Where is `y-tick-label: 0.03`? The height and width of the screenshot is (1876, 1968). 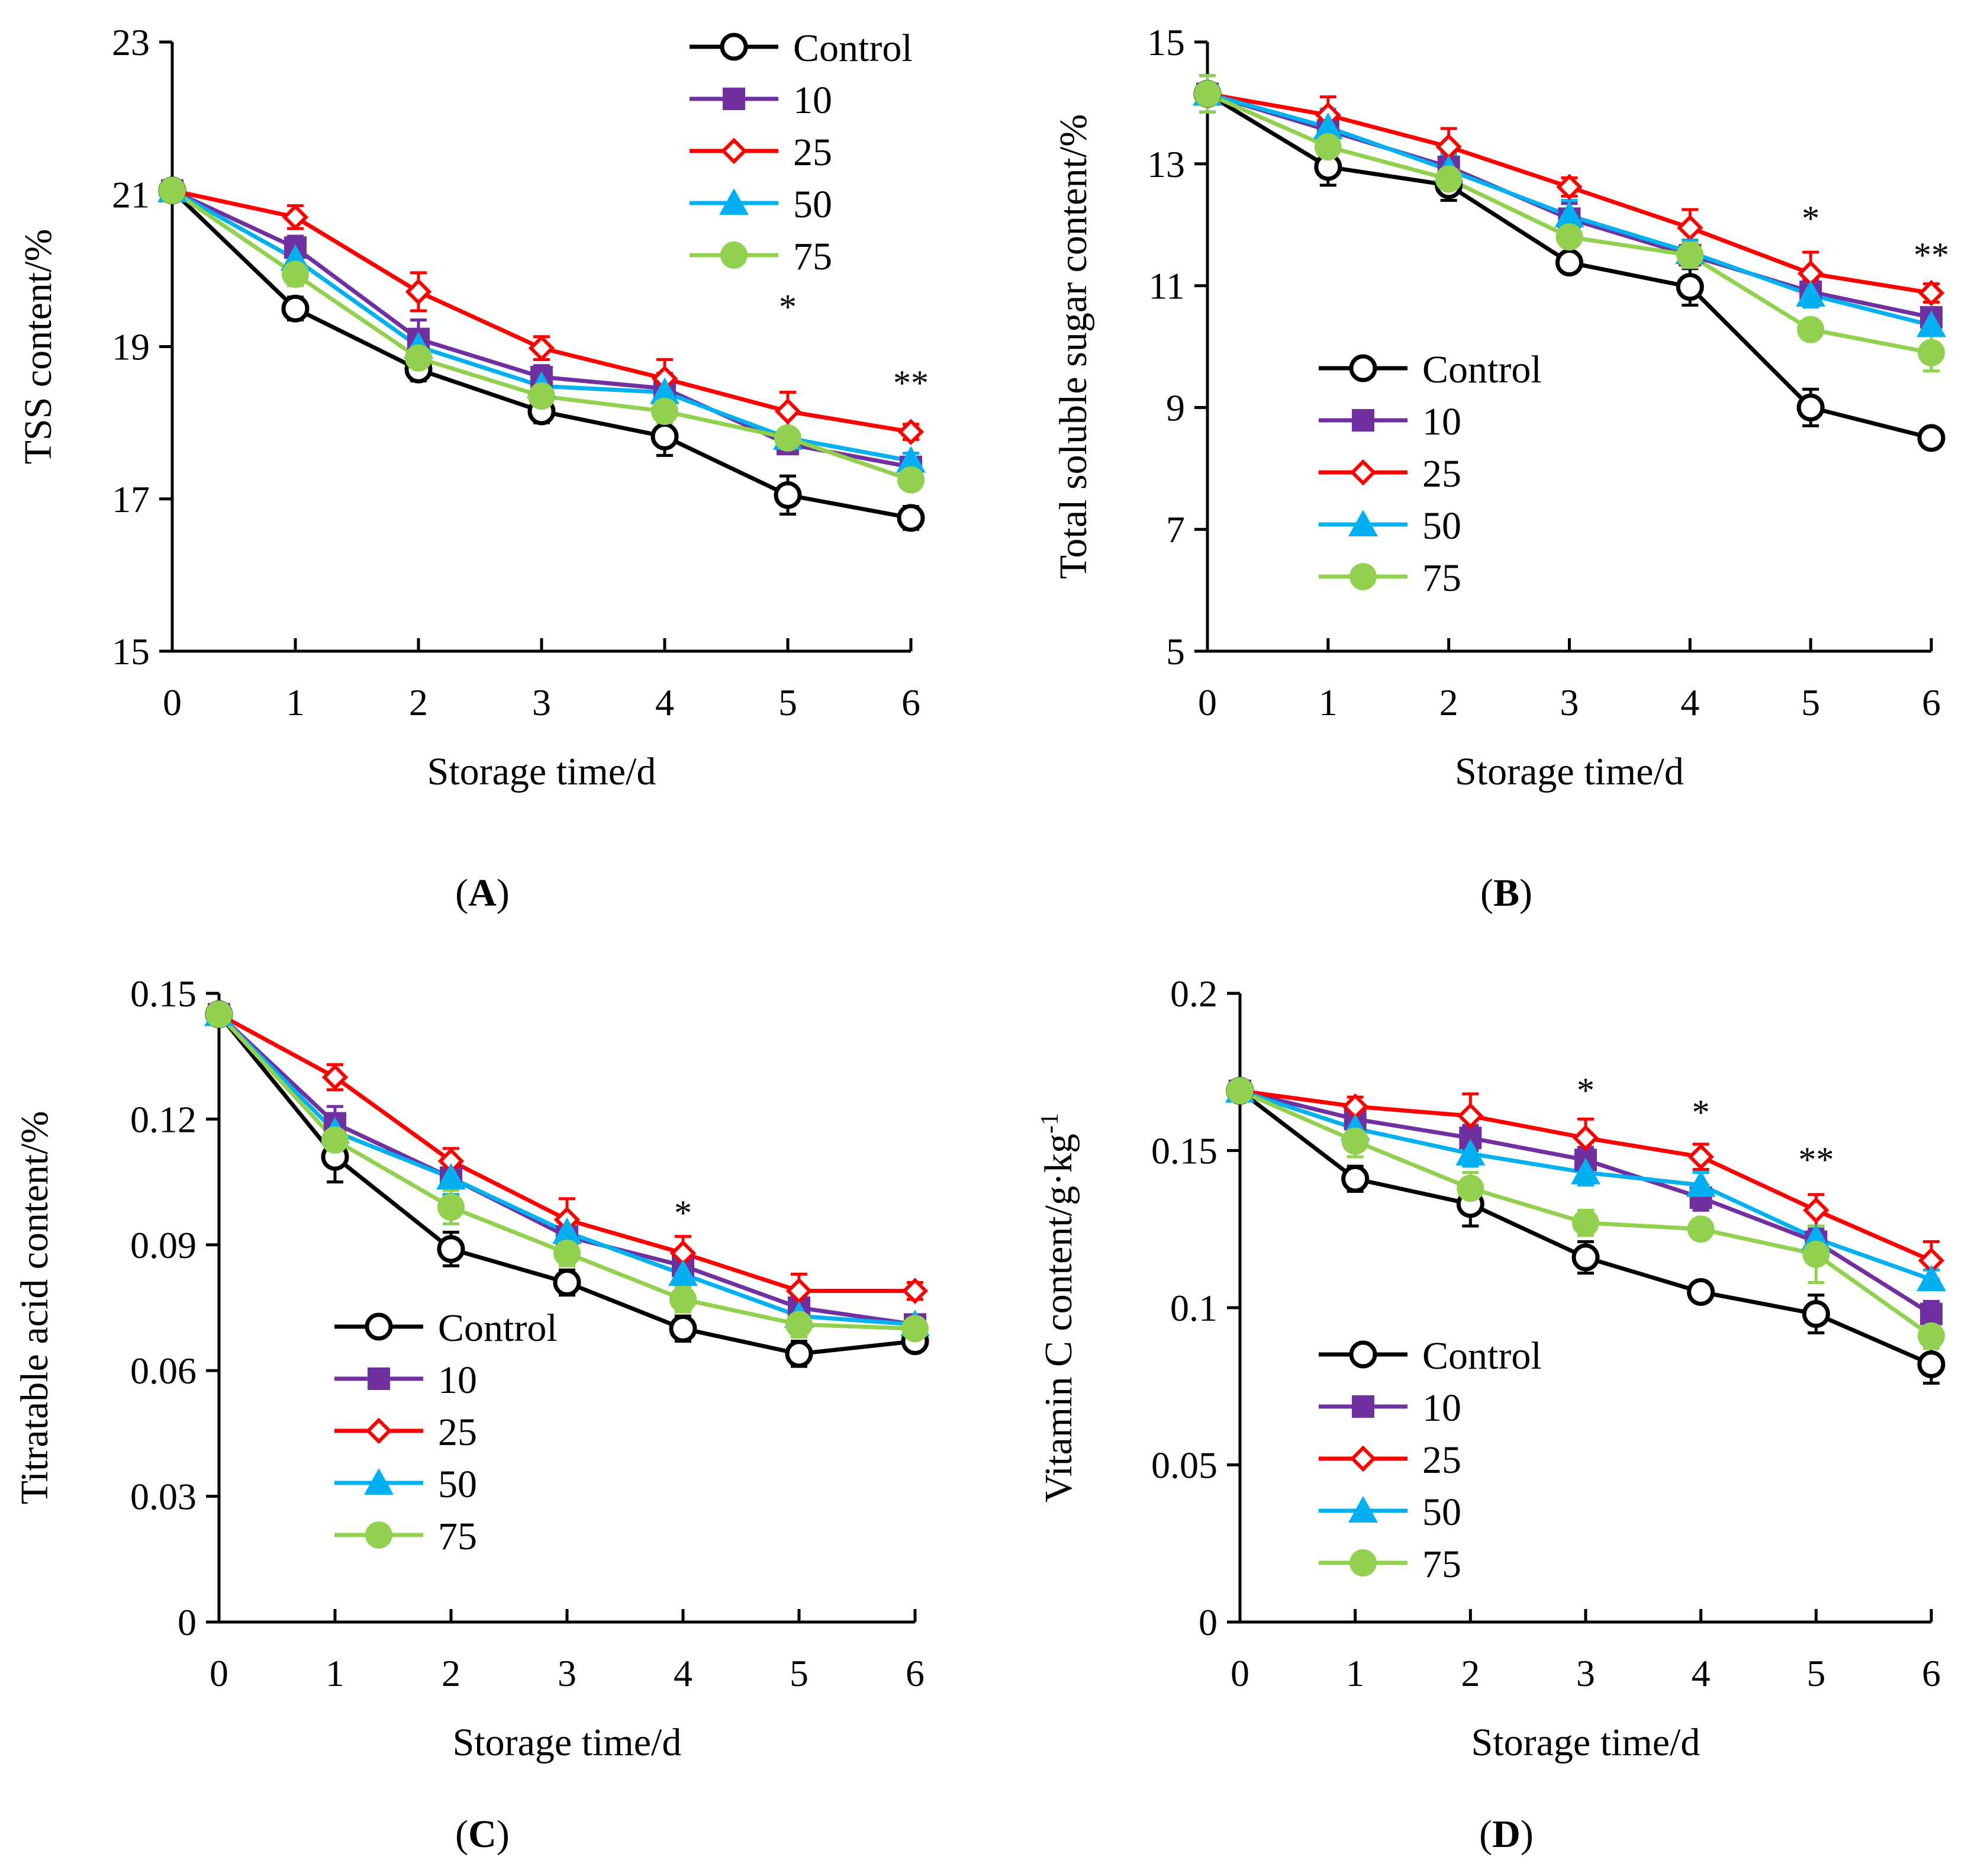
y-tick-label: 0.03 is located at coordinates (163, 1497).